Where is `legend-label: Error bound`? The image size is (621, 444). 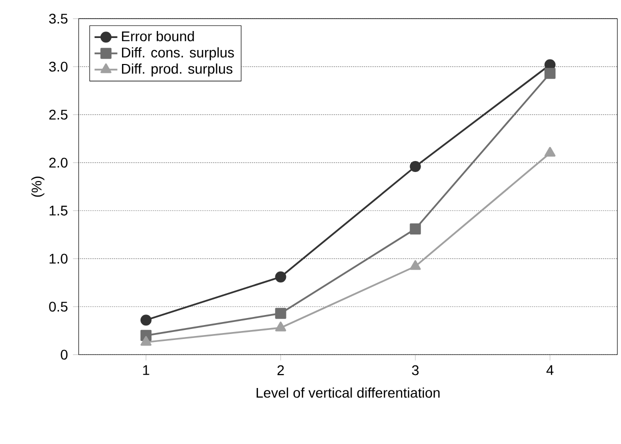 legend-label: Error bound is located at coordinates (158, 36).